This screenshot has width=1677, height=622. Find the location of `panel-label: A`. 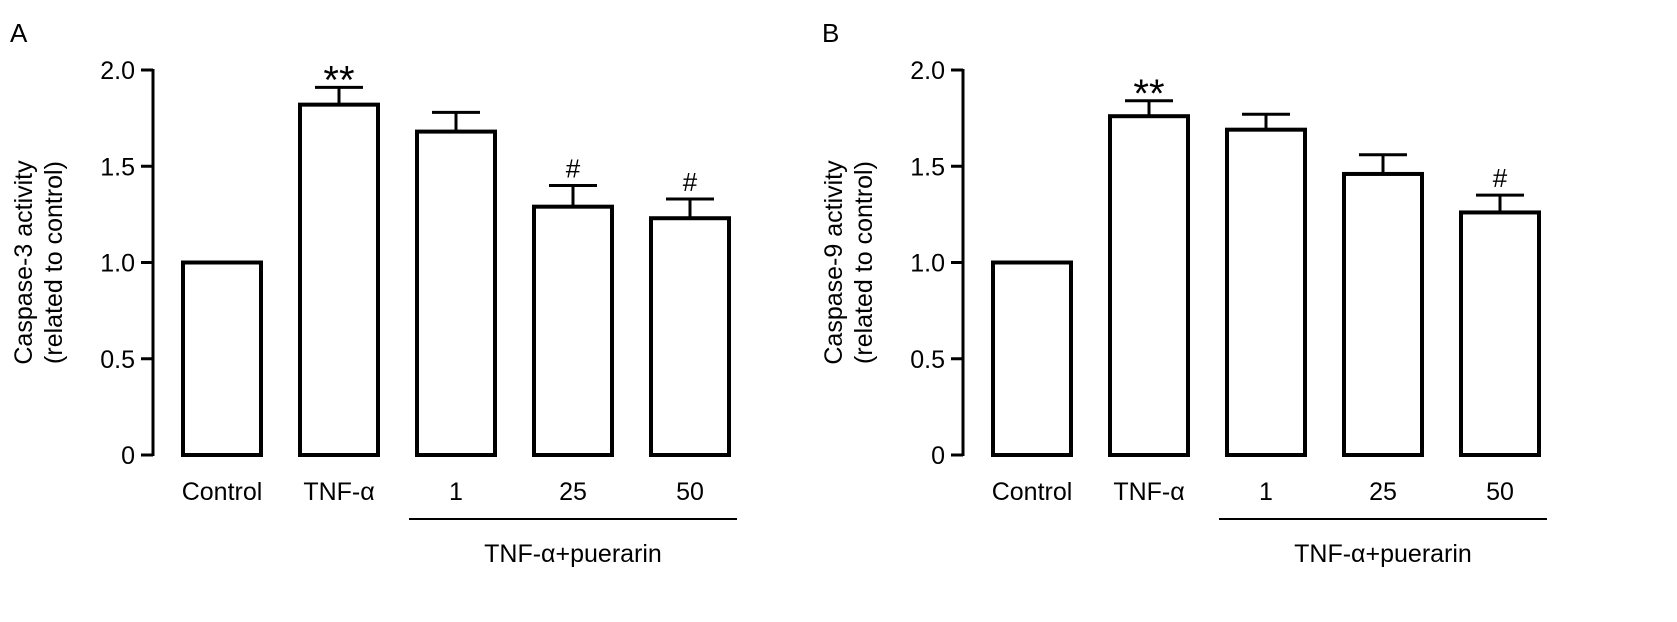

panel-label: A is located at coordinates (19, 33).